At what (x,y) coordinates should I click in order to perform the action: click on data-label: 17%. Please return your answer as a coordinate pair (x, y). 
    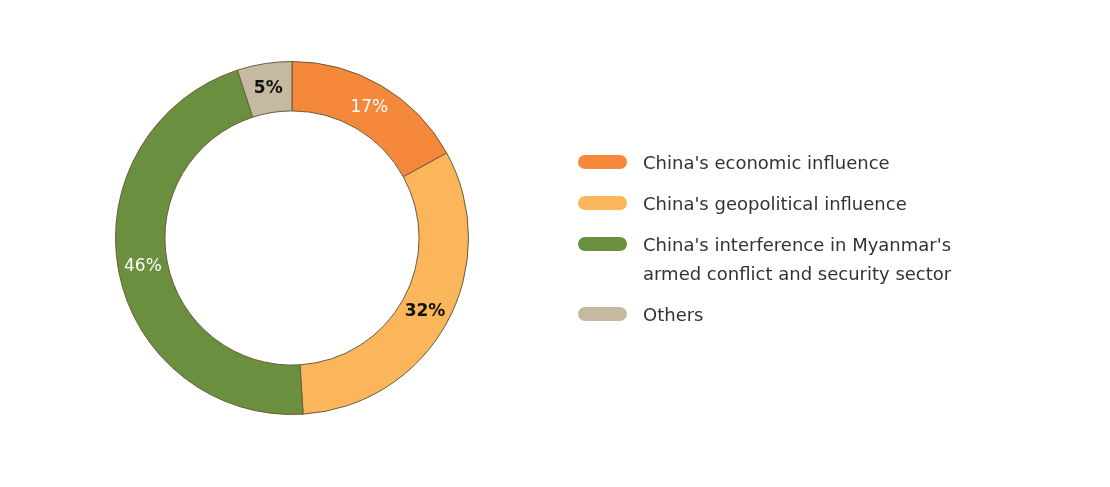
    Looking at the image, I should click on (369, 105).